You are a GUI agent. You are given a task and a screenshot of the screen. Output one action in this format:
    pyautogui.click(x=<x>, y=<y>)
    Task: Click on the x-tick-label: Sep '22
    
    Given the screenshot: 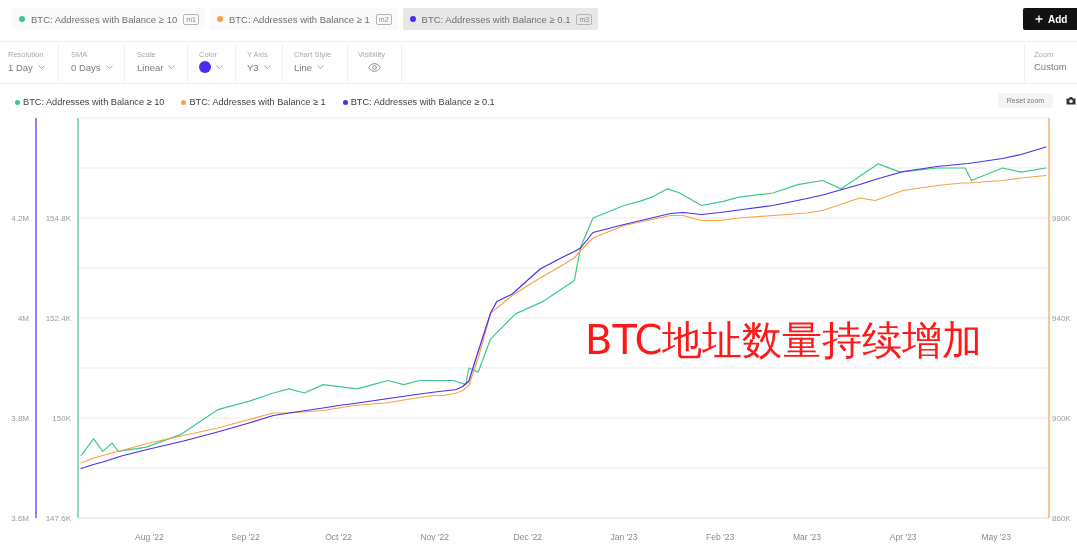 What is the action you would take?
    pyautogui.click(x=246, y=537)
    